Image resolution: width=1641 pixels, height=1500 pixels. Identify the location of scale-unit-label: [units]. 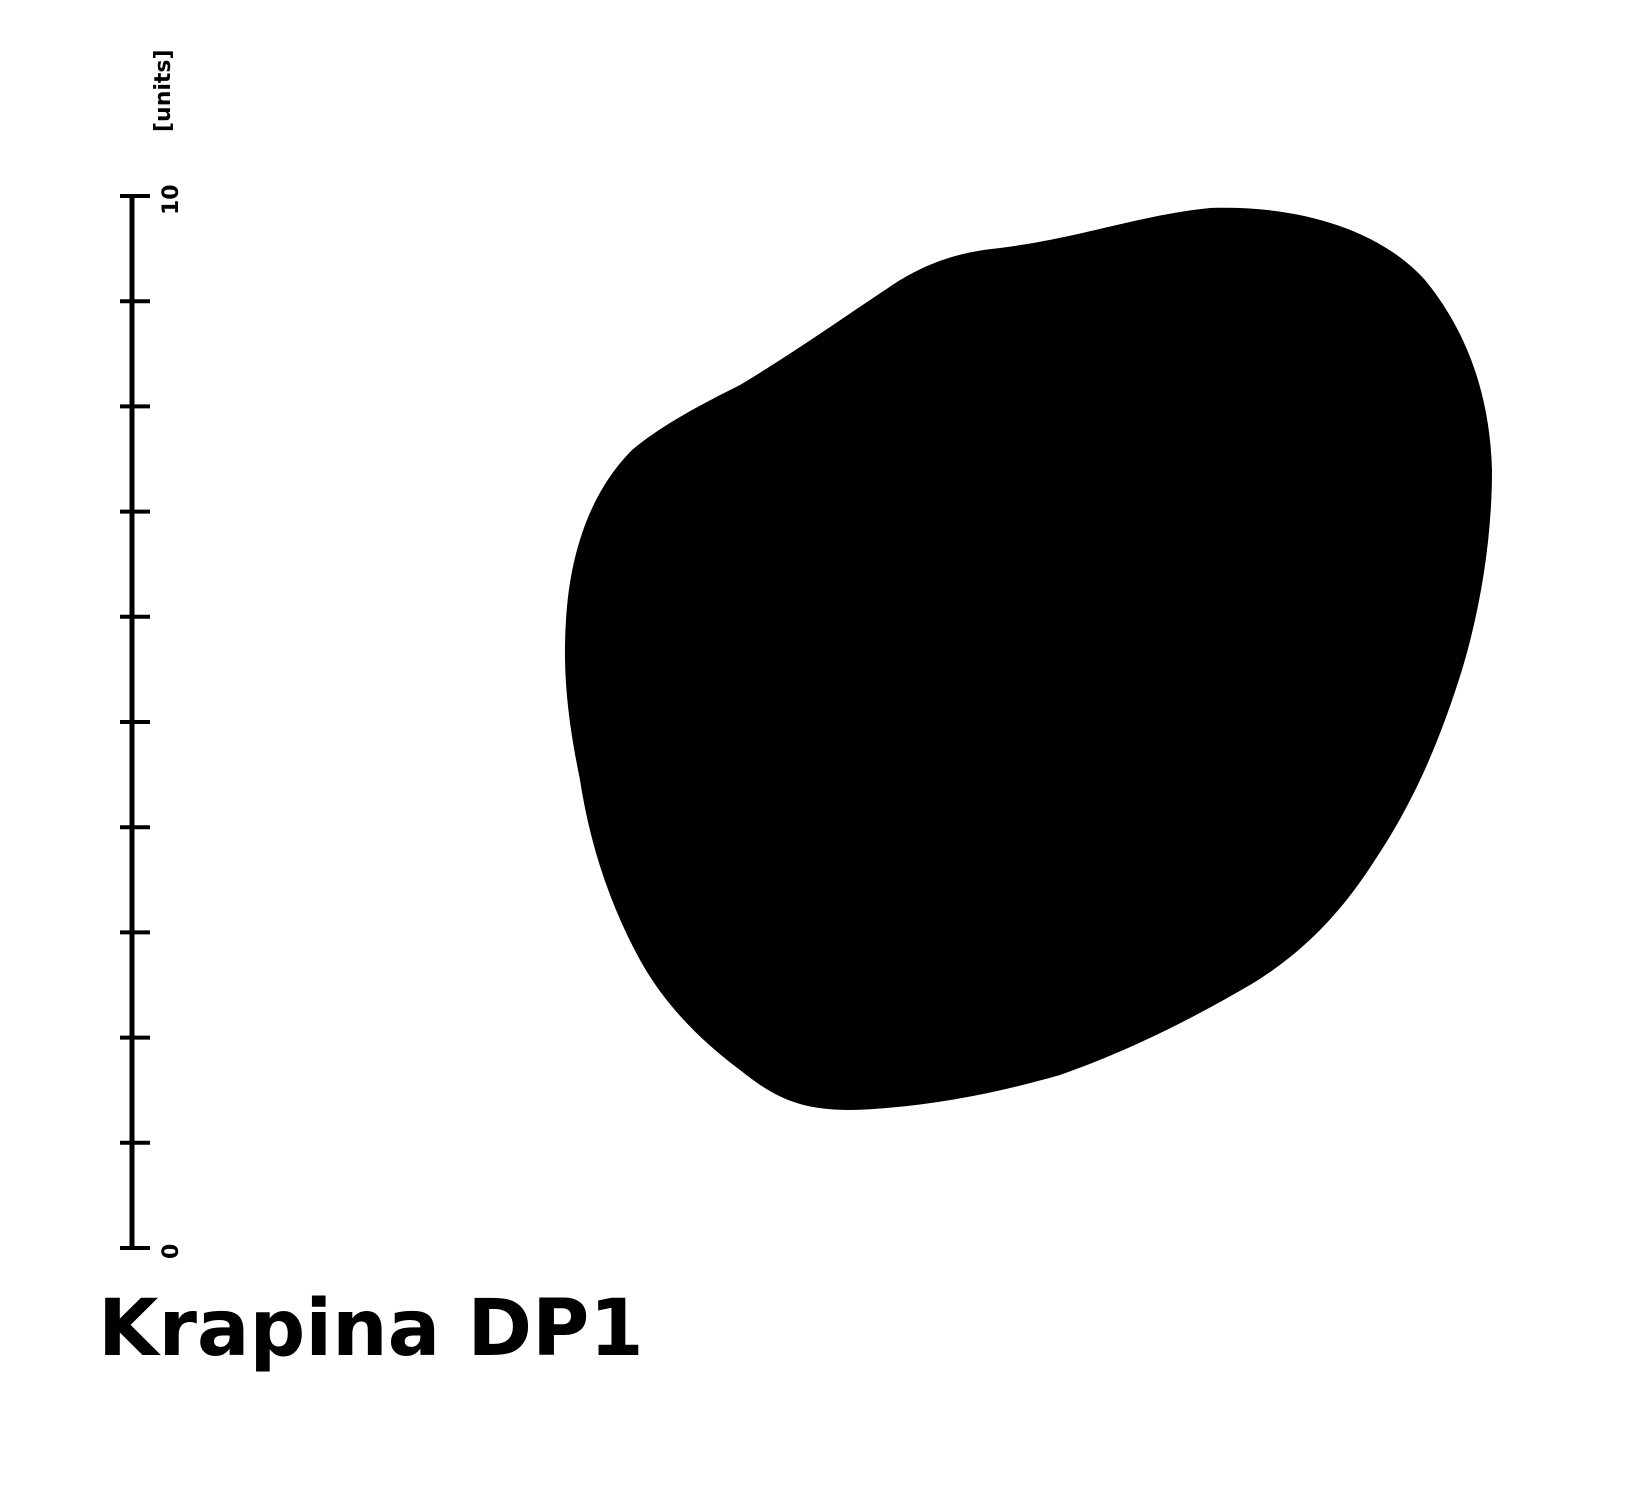
(163, 90).